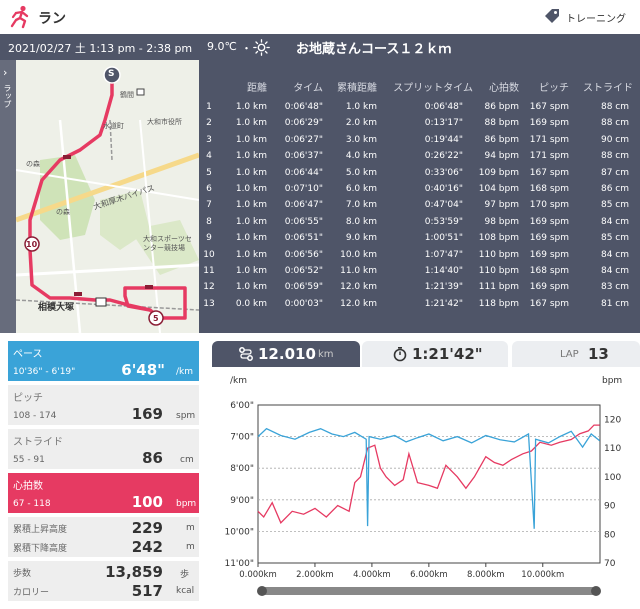 The image size is (640, 609). I want to click on km-marker-10-label: 10, so click(32, 244).